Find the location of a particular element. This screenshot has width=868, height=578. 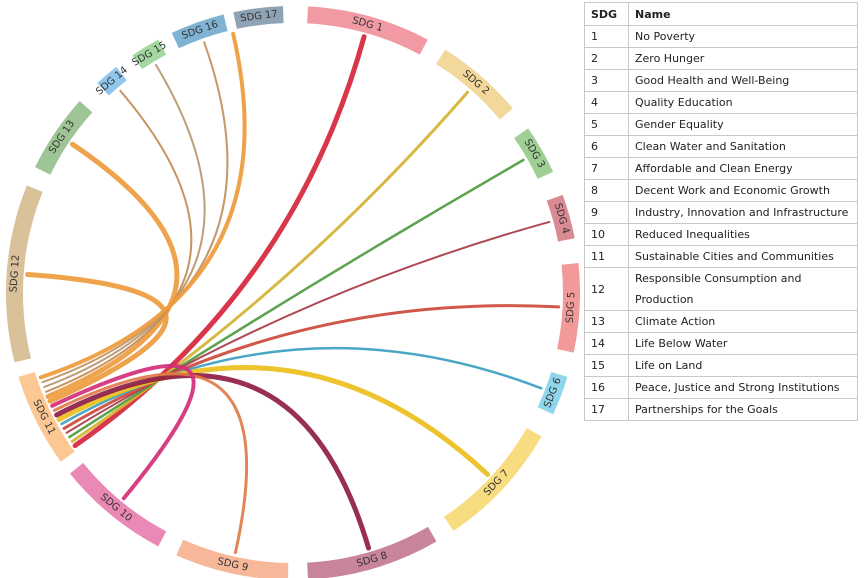

sdg-number-cell: 16 is located at coordinates (606, 387).